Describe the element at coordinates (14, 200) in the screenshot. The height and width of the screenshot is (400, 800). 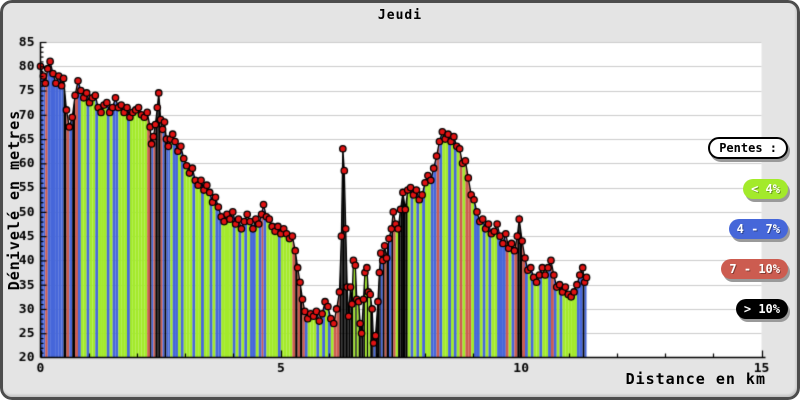
I see `y-axis-title-text: Dénivelé en metres` at that location.